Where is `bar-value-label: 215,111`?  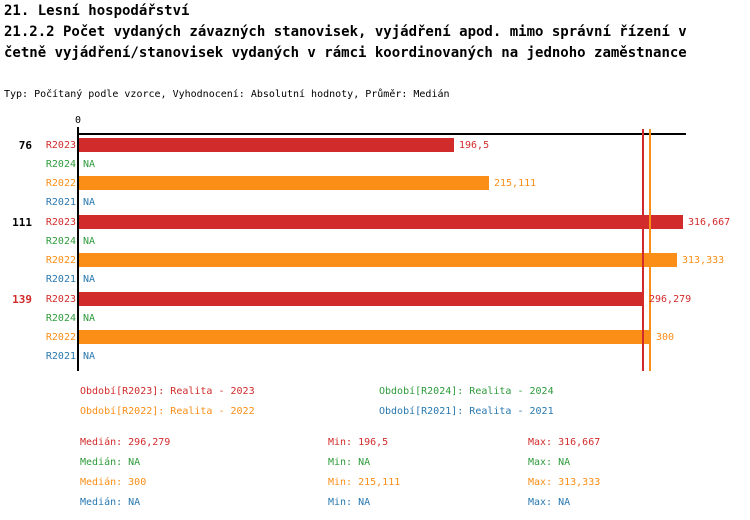
bar-value-label: 215,111 is located at coordinates (515, 183).